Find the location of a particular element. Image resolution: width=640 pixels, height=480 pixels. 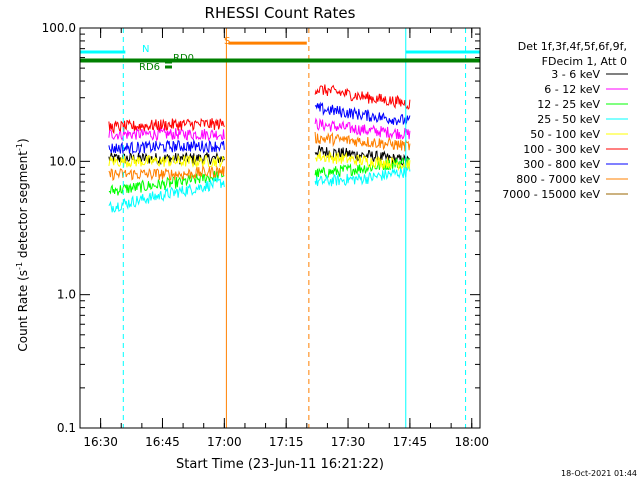

marker-label-rd0: RD0 is located at coordinates (183, 58).